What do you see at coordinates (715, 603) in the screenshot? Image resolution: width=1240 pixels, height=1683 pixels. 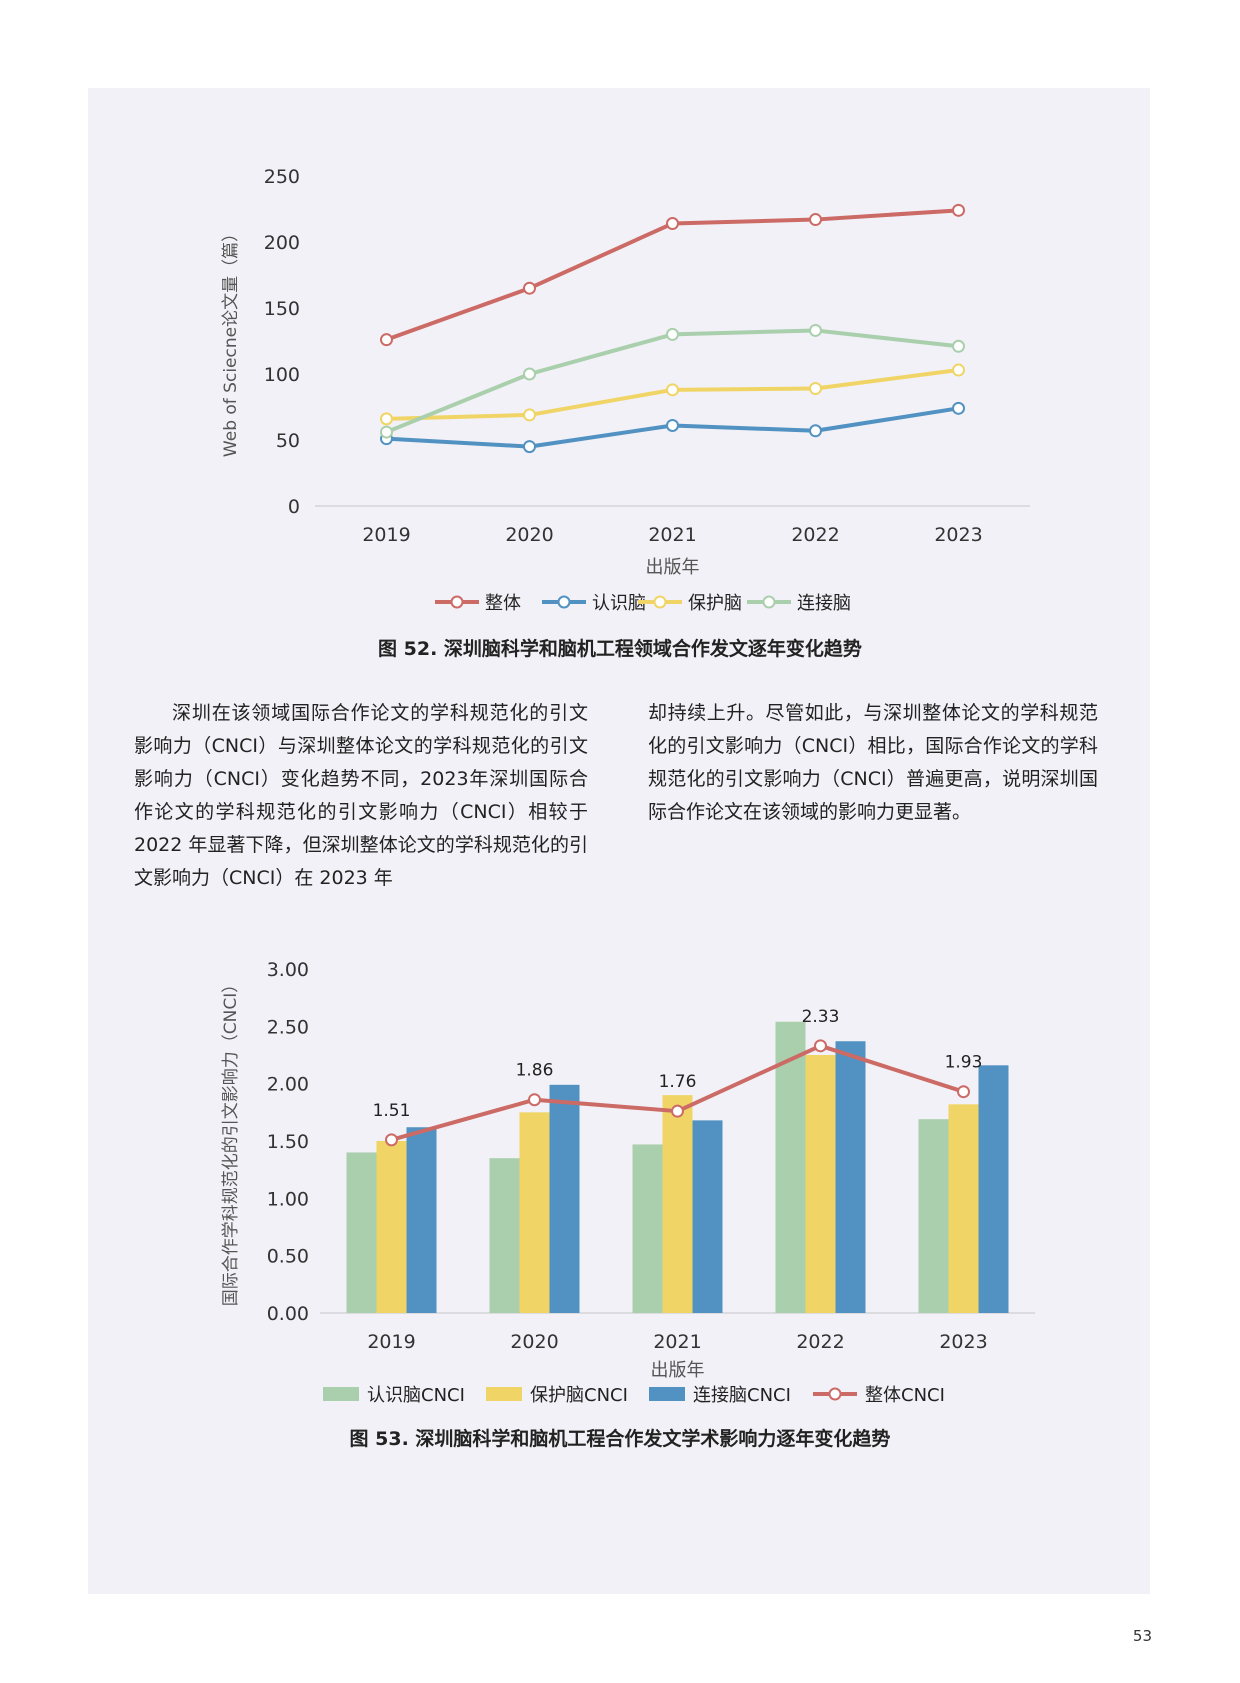 I see `legend-label: 保护脑` at bounding box center [715, 603].